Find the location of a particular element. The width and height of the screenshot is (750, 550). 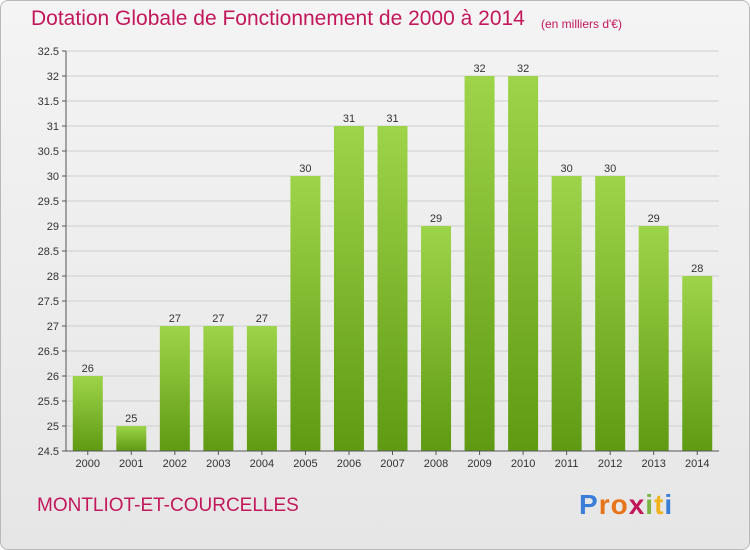

y-tick-label: 30 is located at coordinates (53, 177).